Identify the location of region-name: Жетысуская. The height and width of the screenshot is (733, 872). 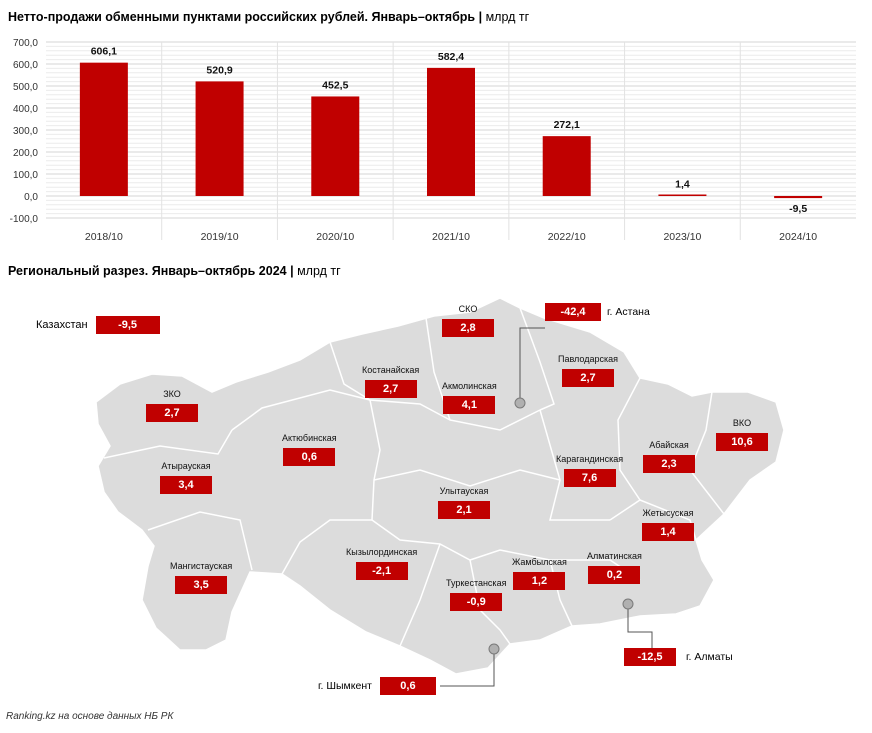
(668, 513).